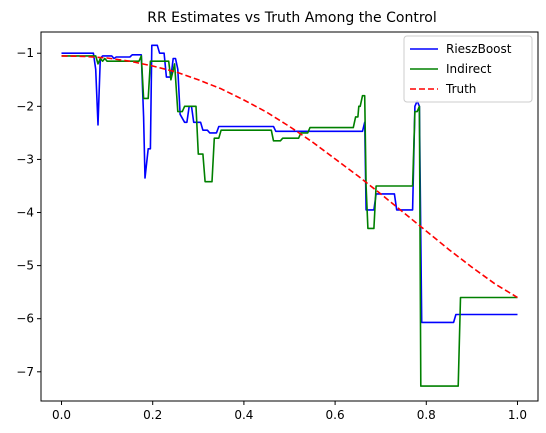  Describe the element at coordinates (243, 415) in the screenshot. I see `x-tick-label: 0.4` at that location.